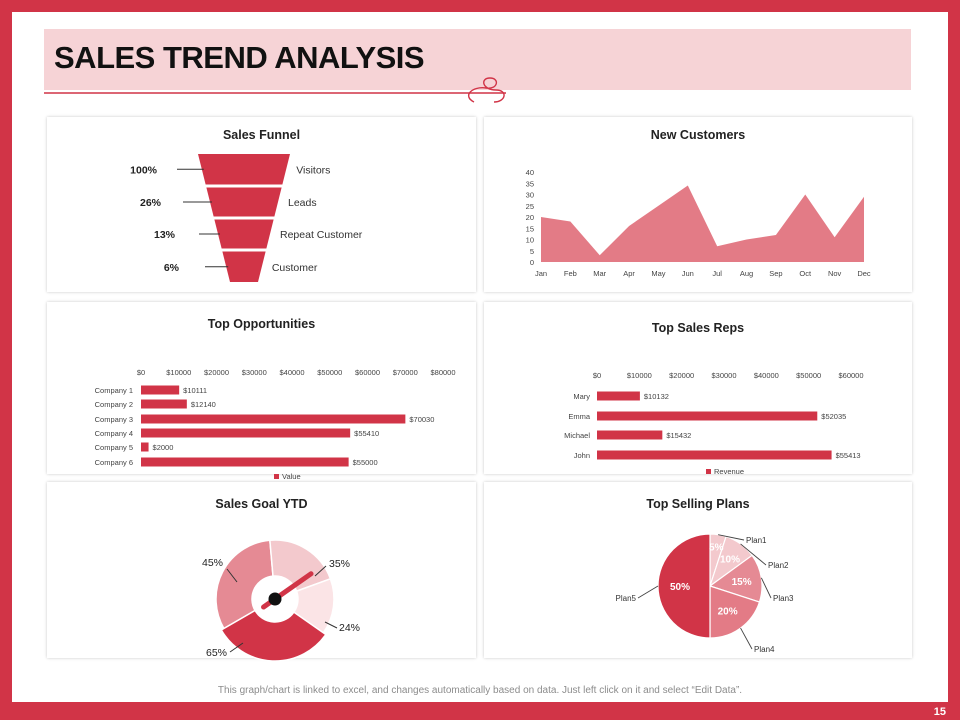  I want to click on plan-percent-label: 50%, so click(680, 587).